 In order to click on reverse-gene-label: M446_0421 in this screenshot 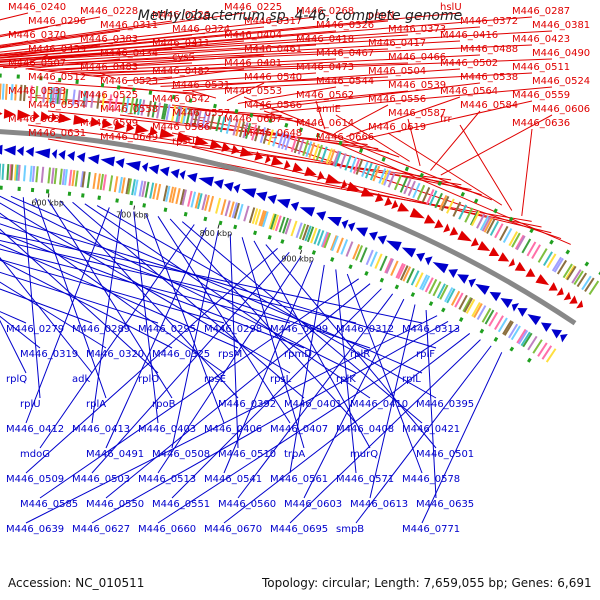, I will do `click(431, 429)`.